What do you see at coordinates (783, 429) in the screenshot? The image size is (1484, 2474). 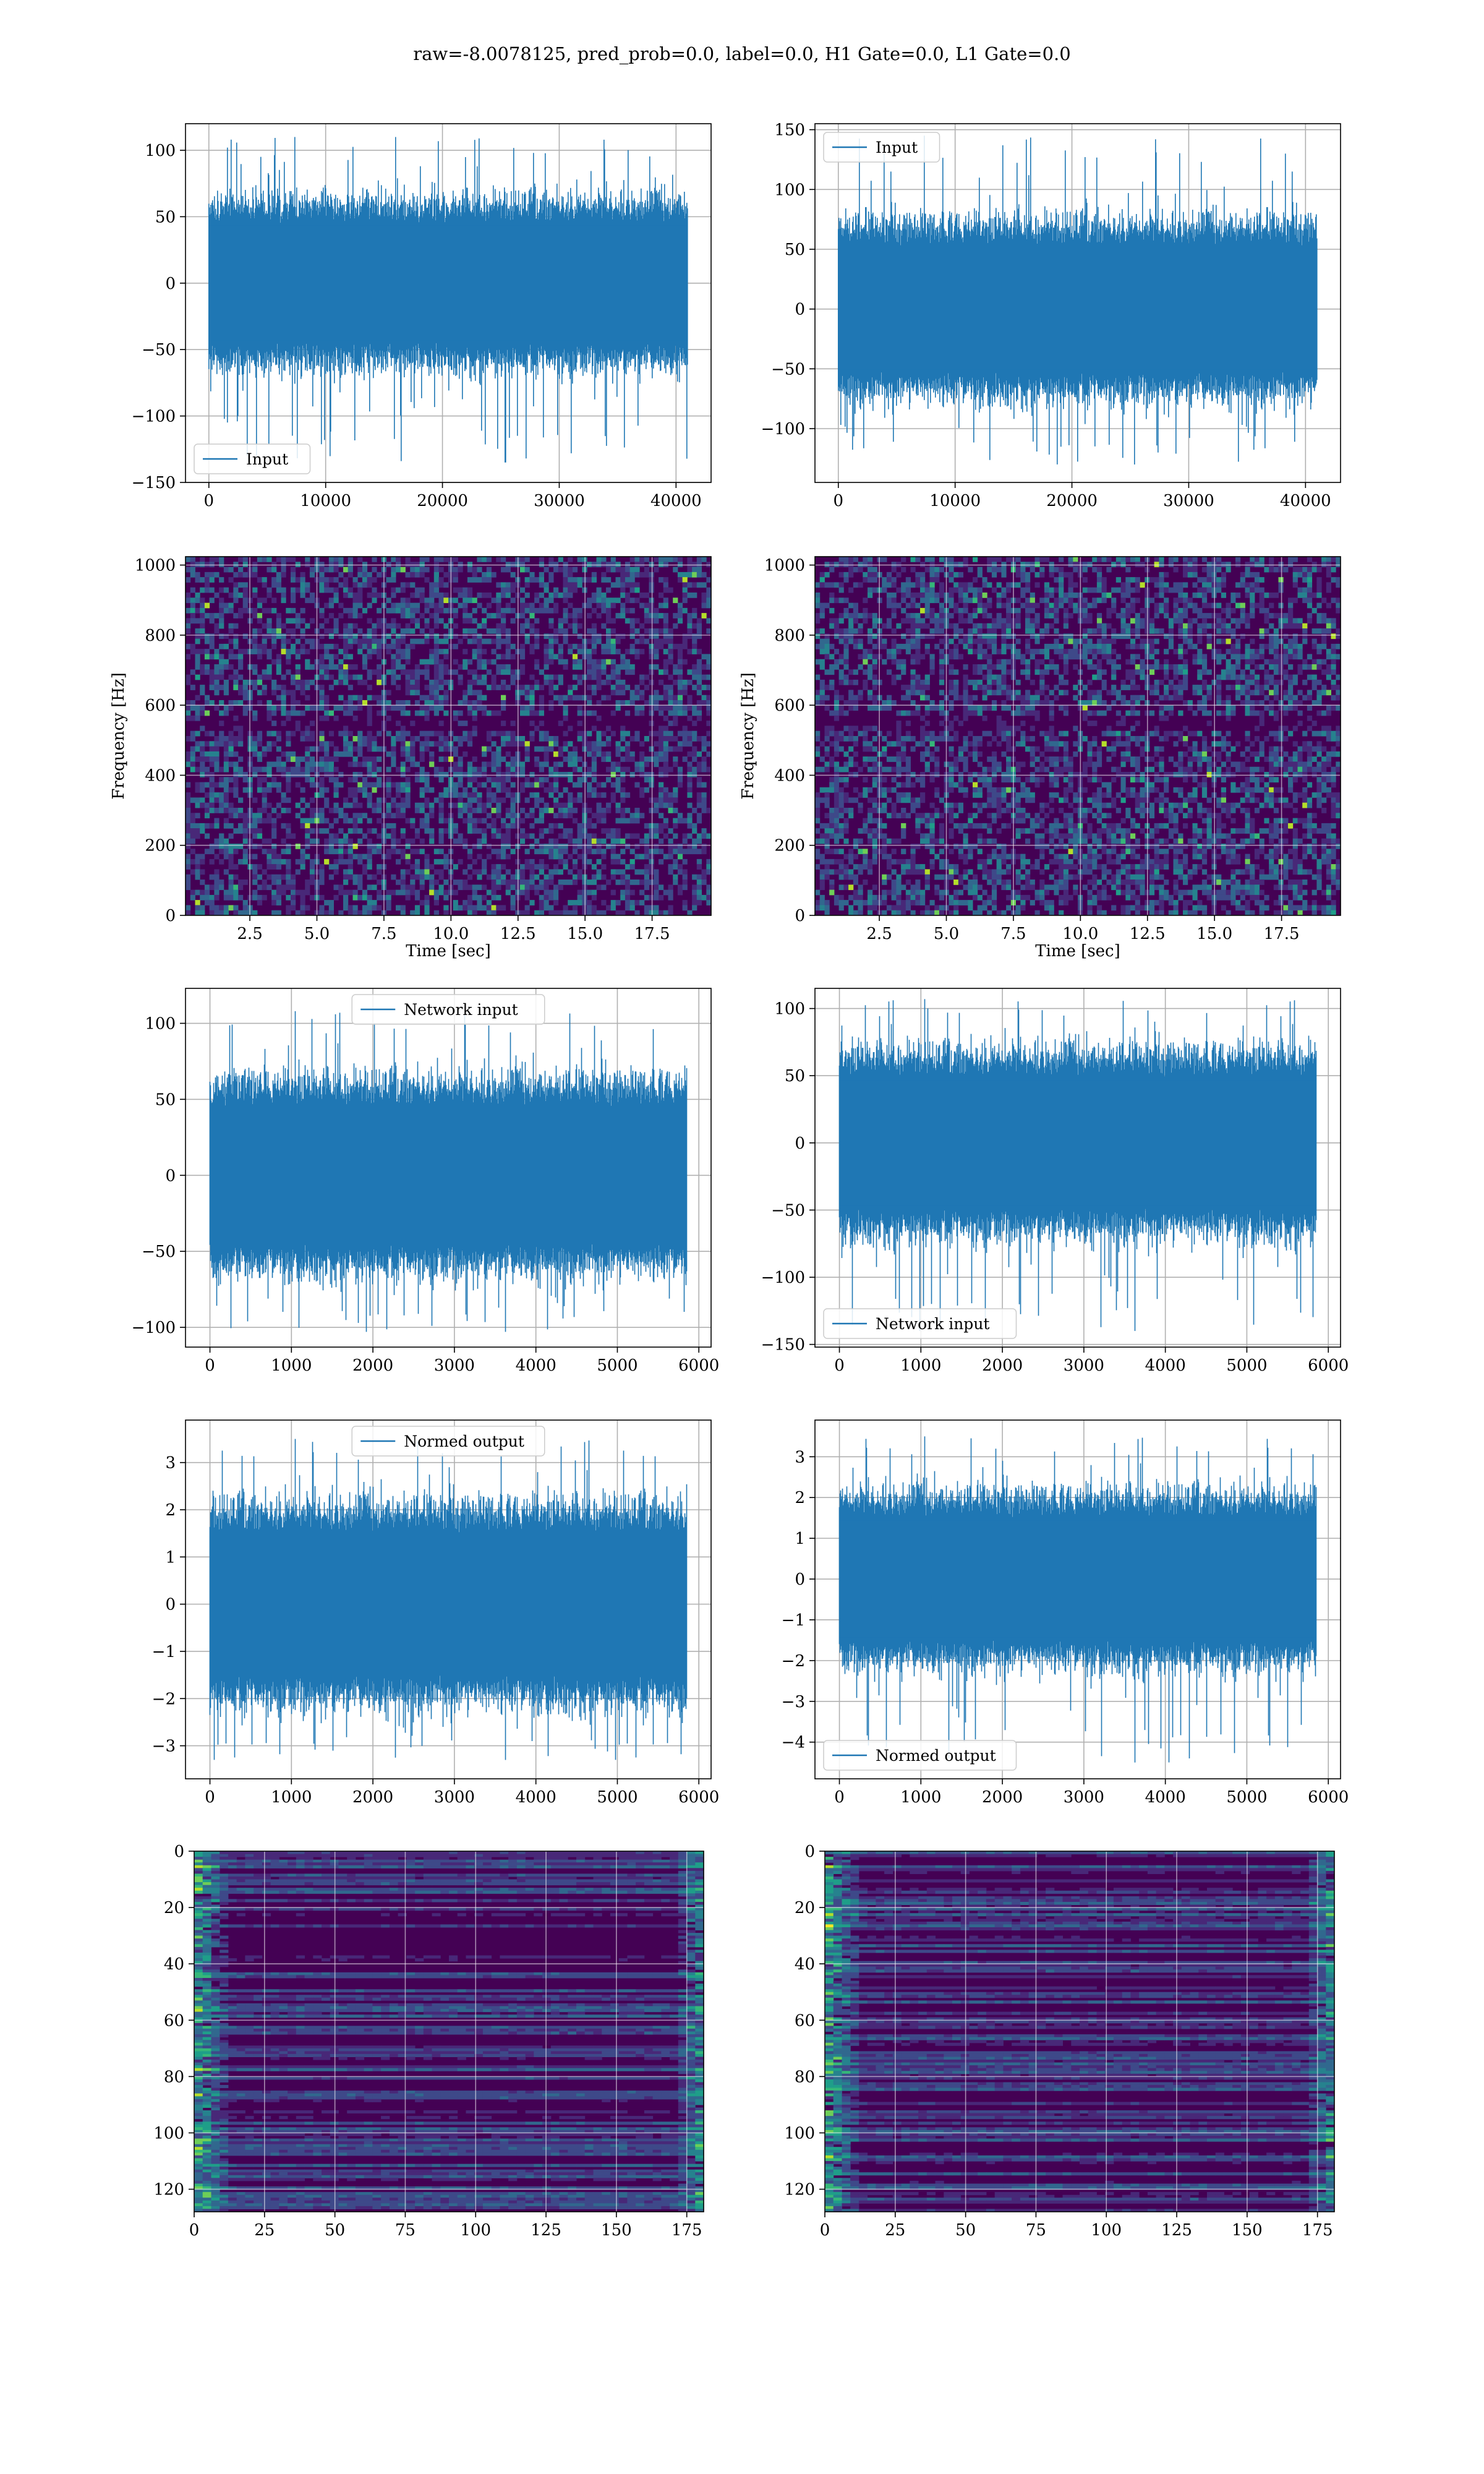 I see `y-tick-label: −100` at bounding box center [783, 429].